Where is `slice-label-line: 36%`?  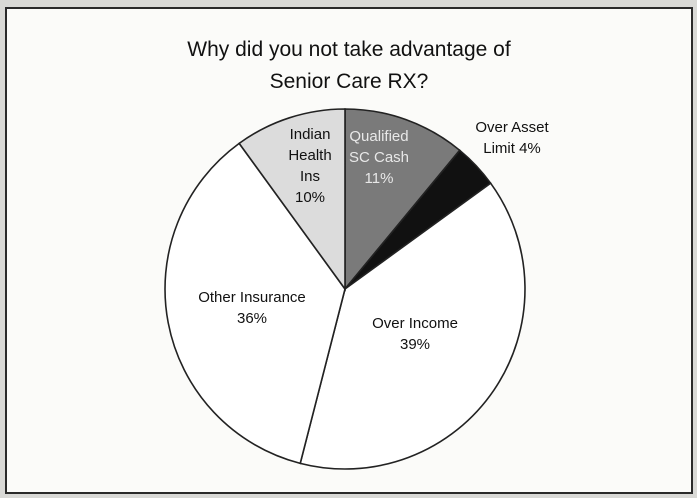
slice-label-line: 36% is located at coordinates (252, 318).